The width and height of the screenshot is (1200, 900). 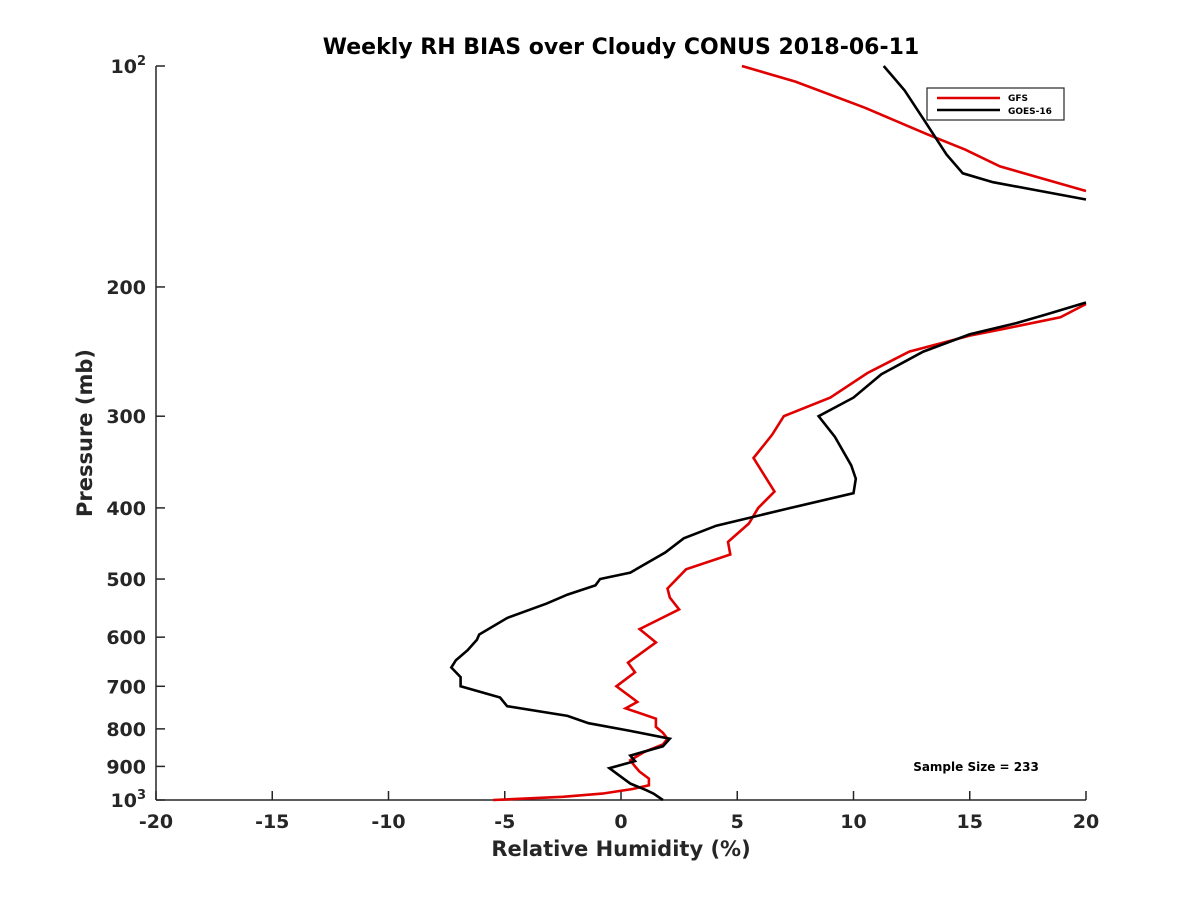 What do you see at coordinates (141, 795) in the screenshot?
I see `y-tick-label-exponent: 3` at bounding box center [141, 795].